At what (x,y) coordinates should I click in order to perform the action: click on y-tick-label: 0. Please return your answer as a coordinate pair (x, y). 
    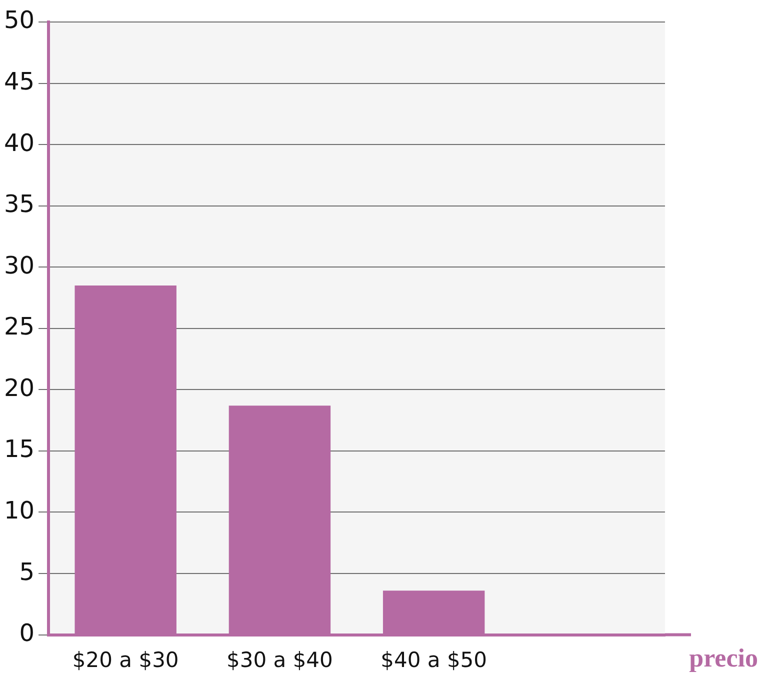
    Looking at the image, I should click on (27, 633).